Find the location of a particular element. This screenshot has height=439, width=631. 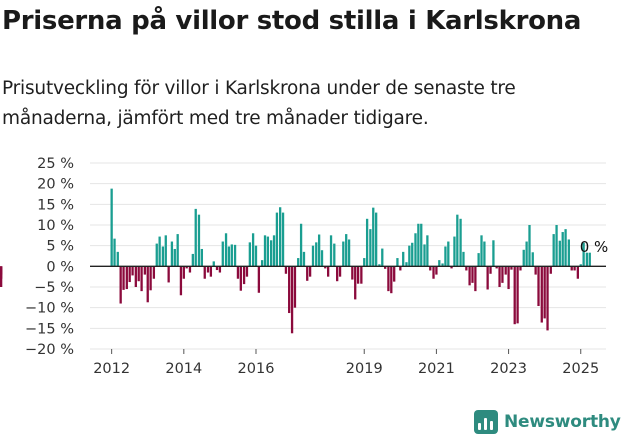

brand-name: Newsworthy is located at coordinates (562, 422).